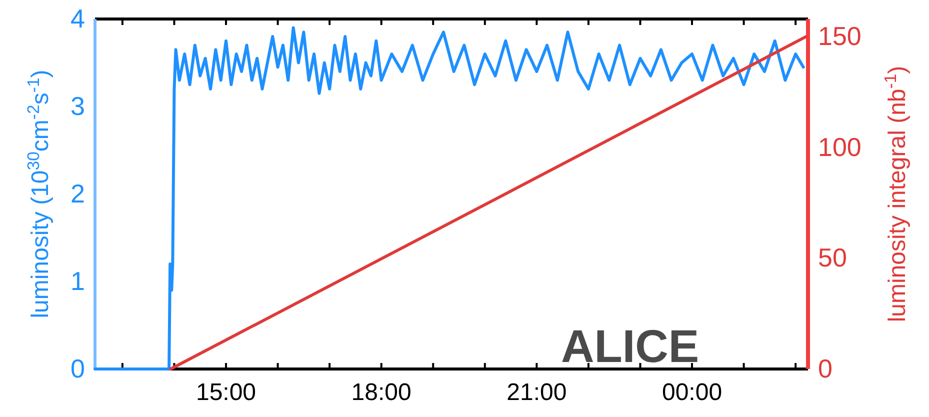  What do you see at coordinates (77, 368) in the screenshot?
I see `y-tick-label: 0` at bounding box center [77, 368].